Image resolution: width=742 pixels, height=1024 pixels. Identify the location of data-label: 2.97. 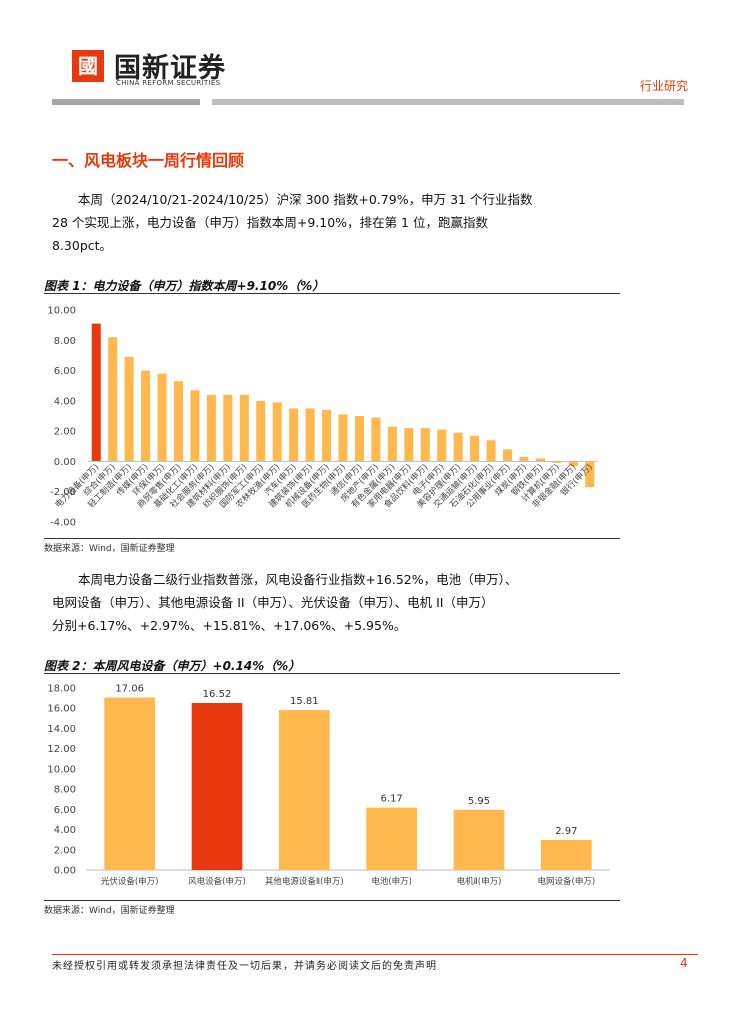
(566, 831).